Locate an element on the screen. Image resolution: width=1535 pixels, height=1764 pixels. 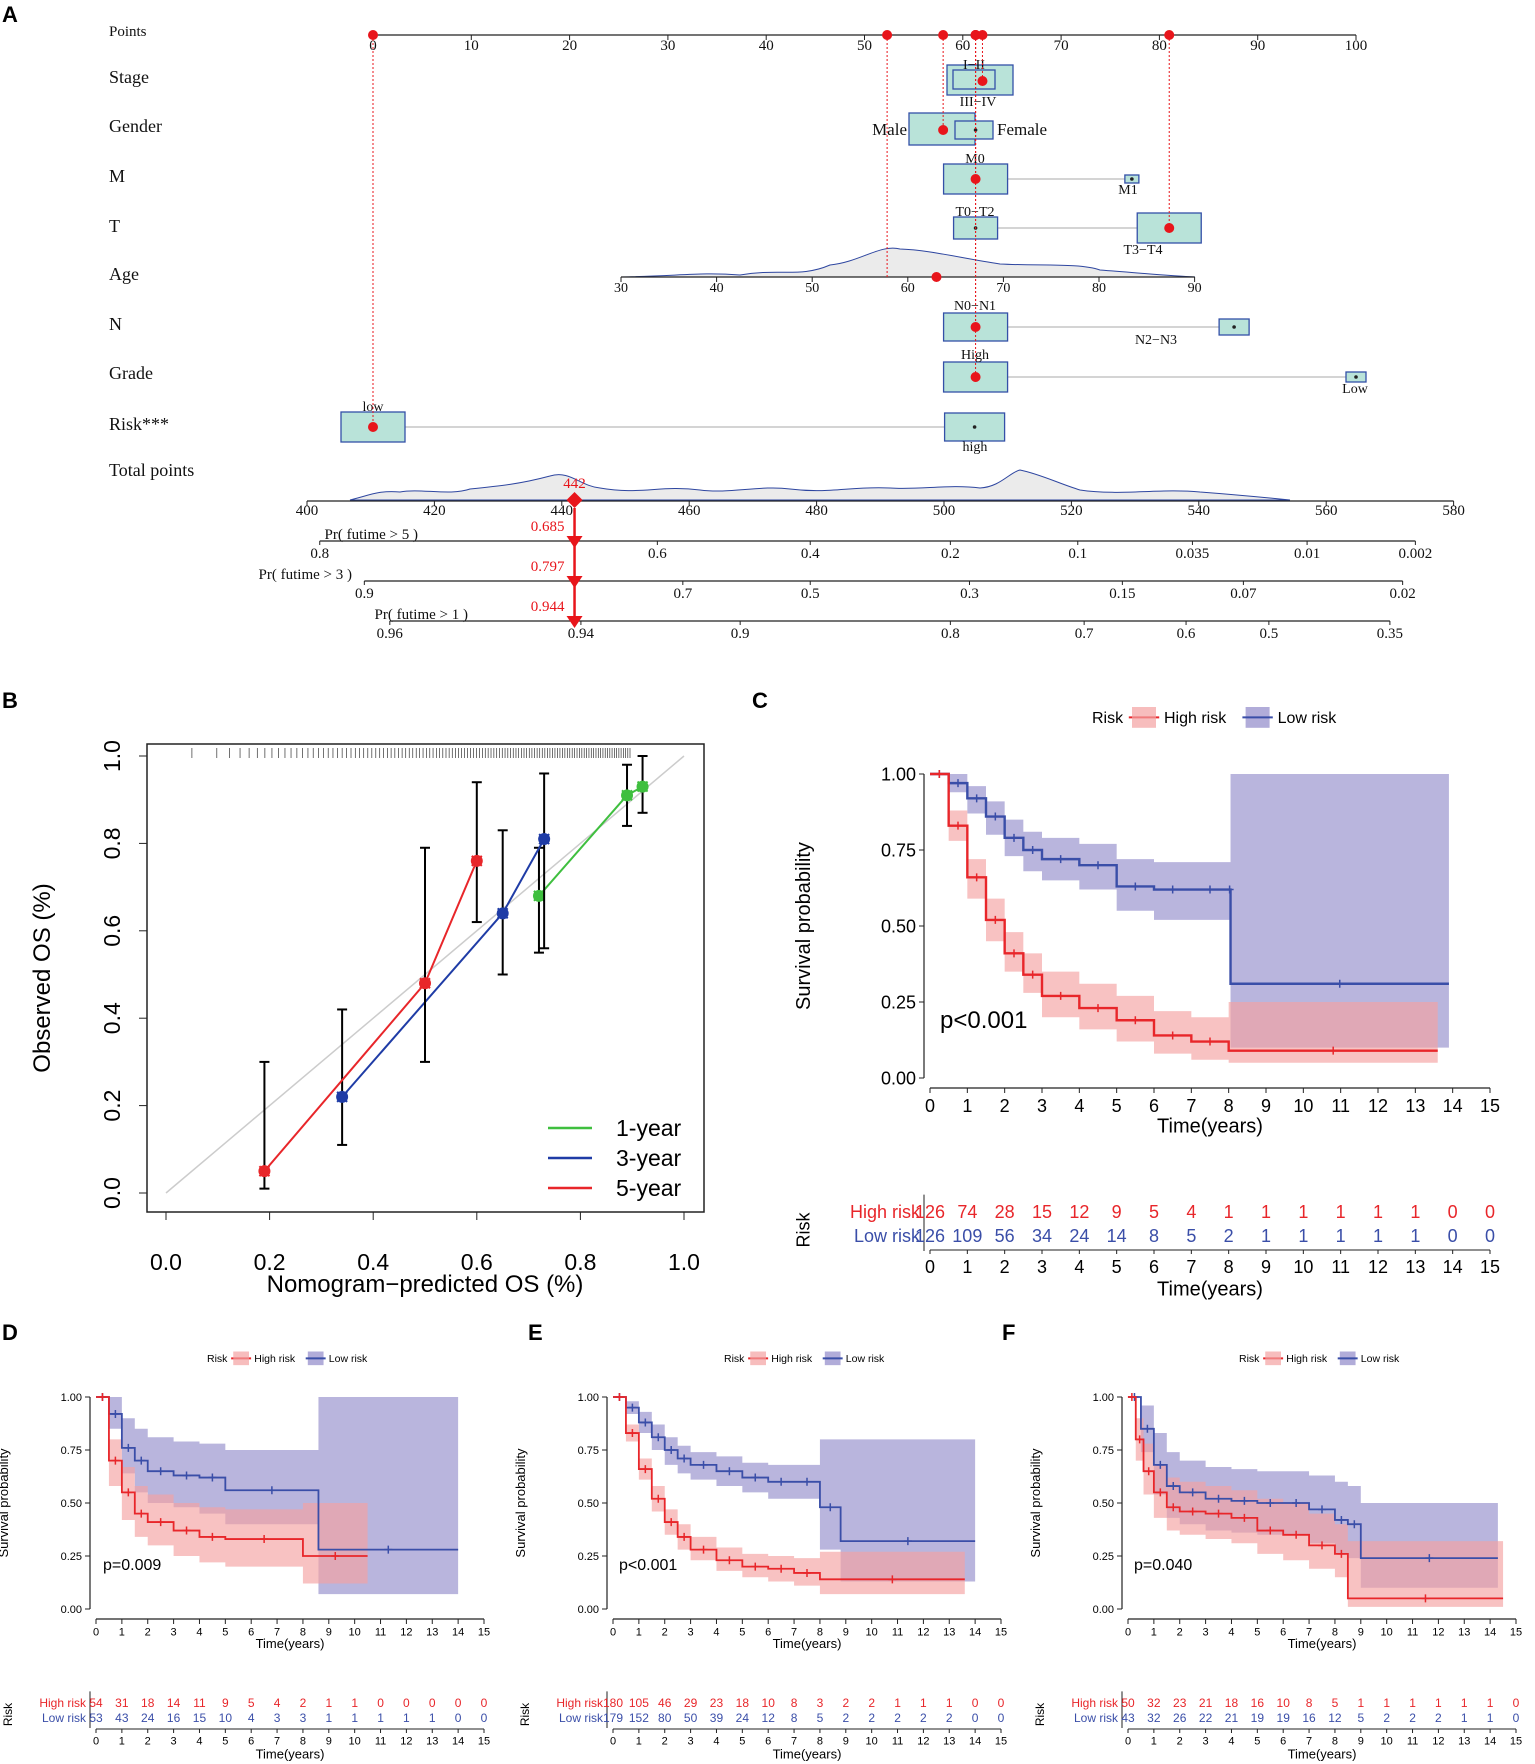
risk-table-cell: 24 is located at coordinates (148, 1718).